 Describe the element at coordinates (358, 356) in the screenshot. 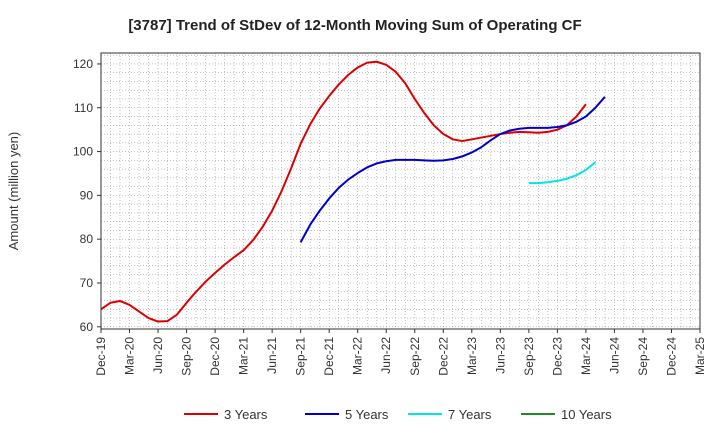

I see `x-tick-label: Mar-22` at that location.